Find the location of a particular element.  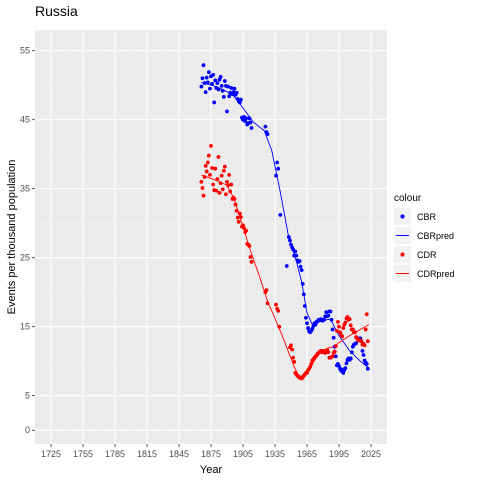

y-tick-label: 25 is located at coordinates (25, 258).